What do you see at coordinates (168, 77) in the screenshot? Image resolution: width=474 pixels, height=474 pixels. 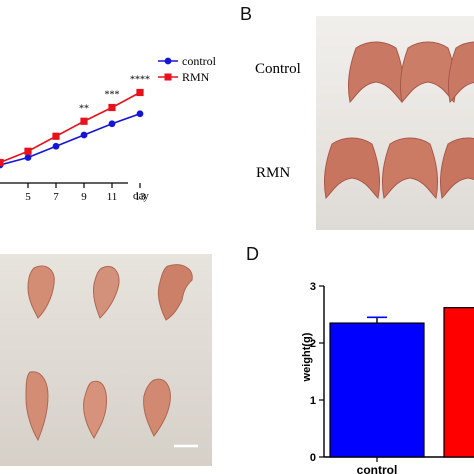 I see `legend-rmn-marker` at bounding box center [168, 77].